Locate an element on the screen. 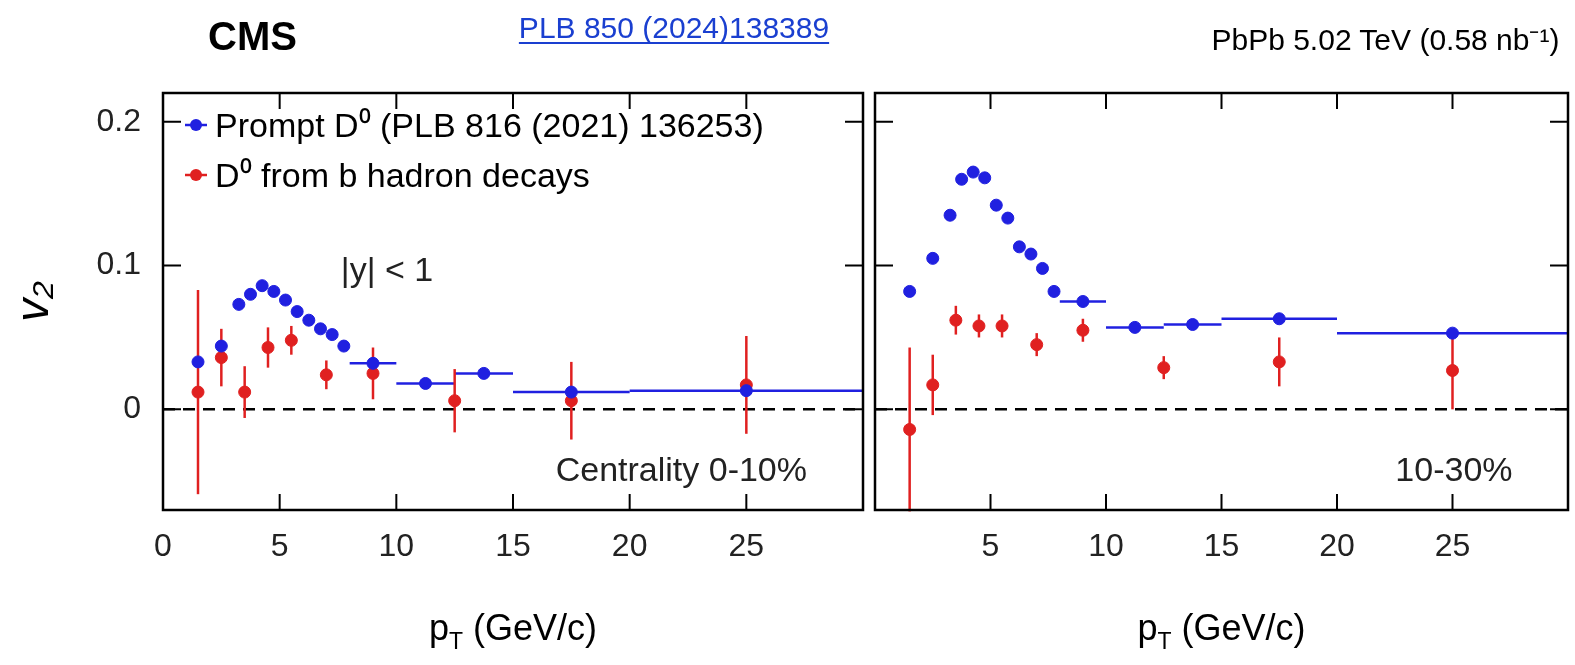 This screenshot has width=1575, height=665. annotation: |y| < 1 is located at coordinates (387, 268).